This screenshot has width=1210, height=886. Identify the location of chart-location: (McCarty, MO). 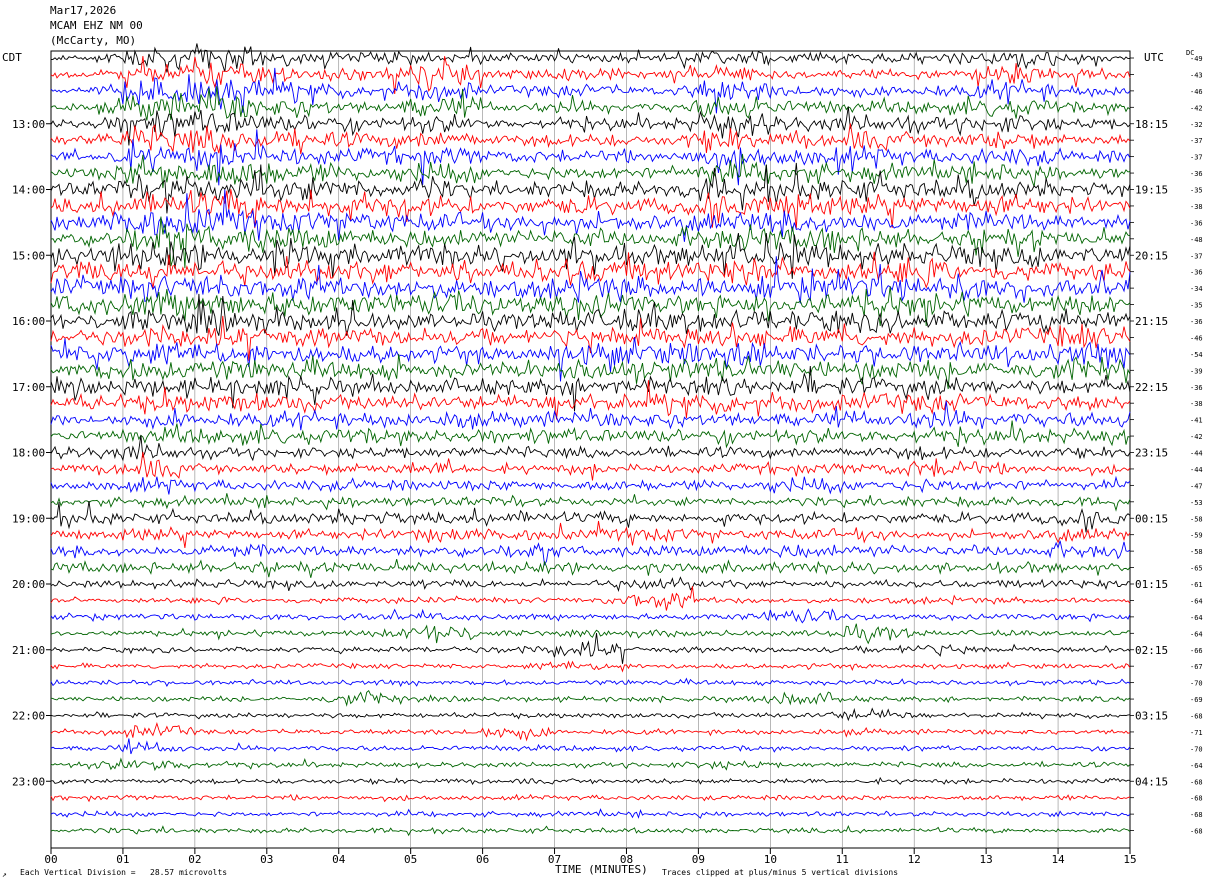
(93, 40).